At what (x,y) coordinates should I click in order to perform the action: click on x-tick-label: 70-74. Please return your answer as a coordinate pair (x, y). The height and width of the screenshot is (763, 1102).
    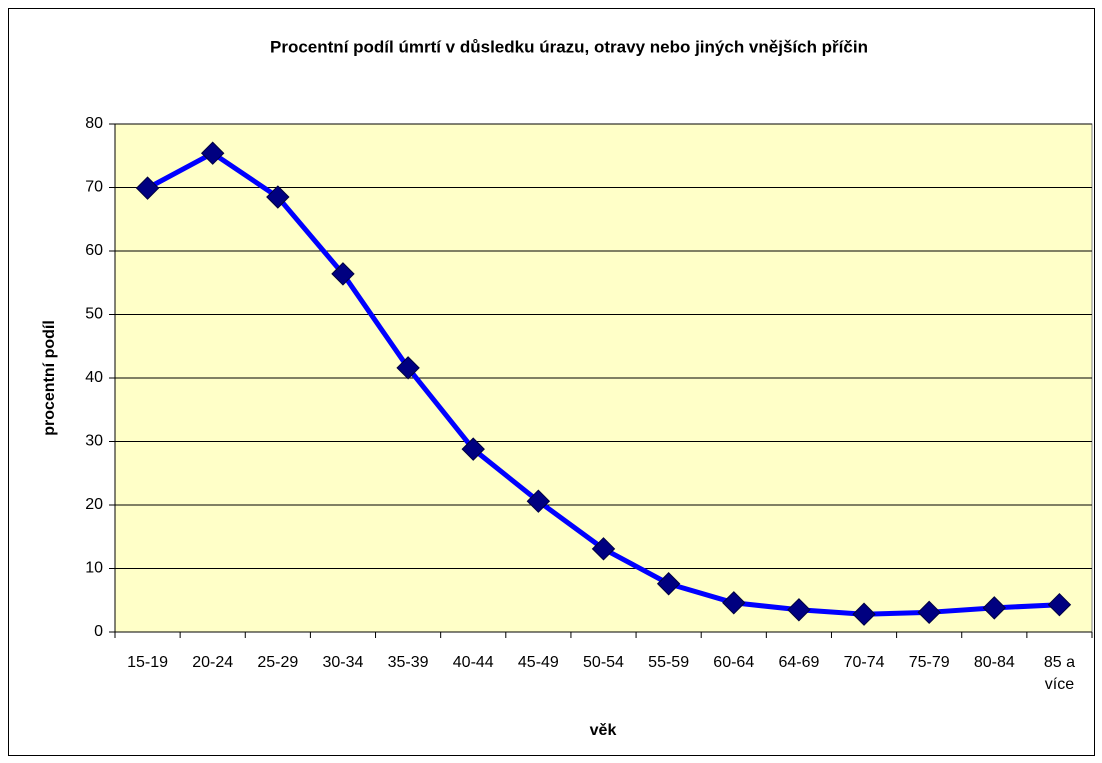
    Looking at the image, I should click on (864, 662).